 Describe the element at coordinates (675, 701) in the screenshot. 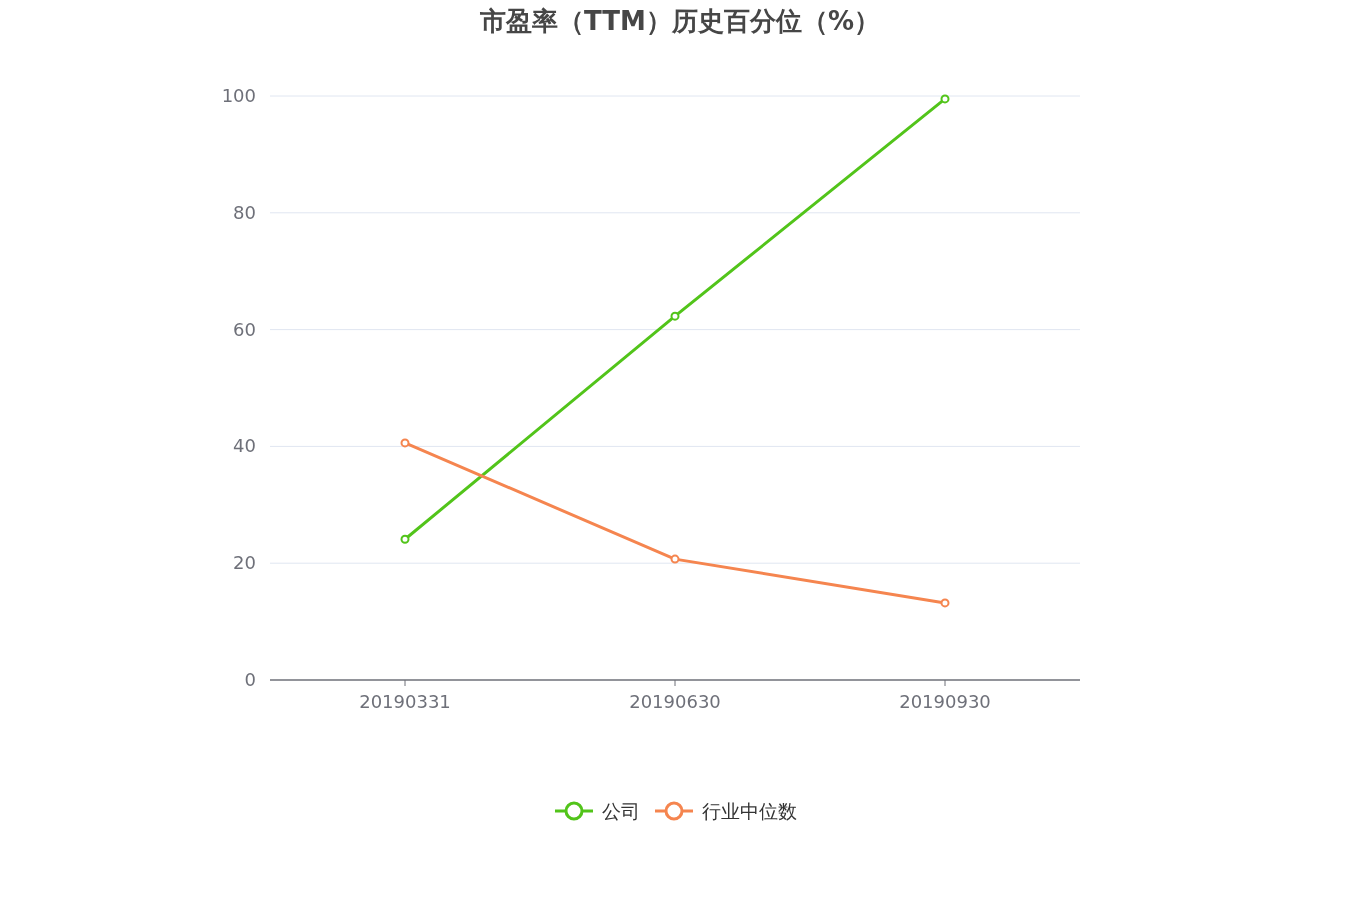

I see `x-tick-label: 20190630` at that location.